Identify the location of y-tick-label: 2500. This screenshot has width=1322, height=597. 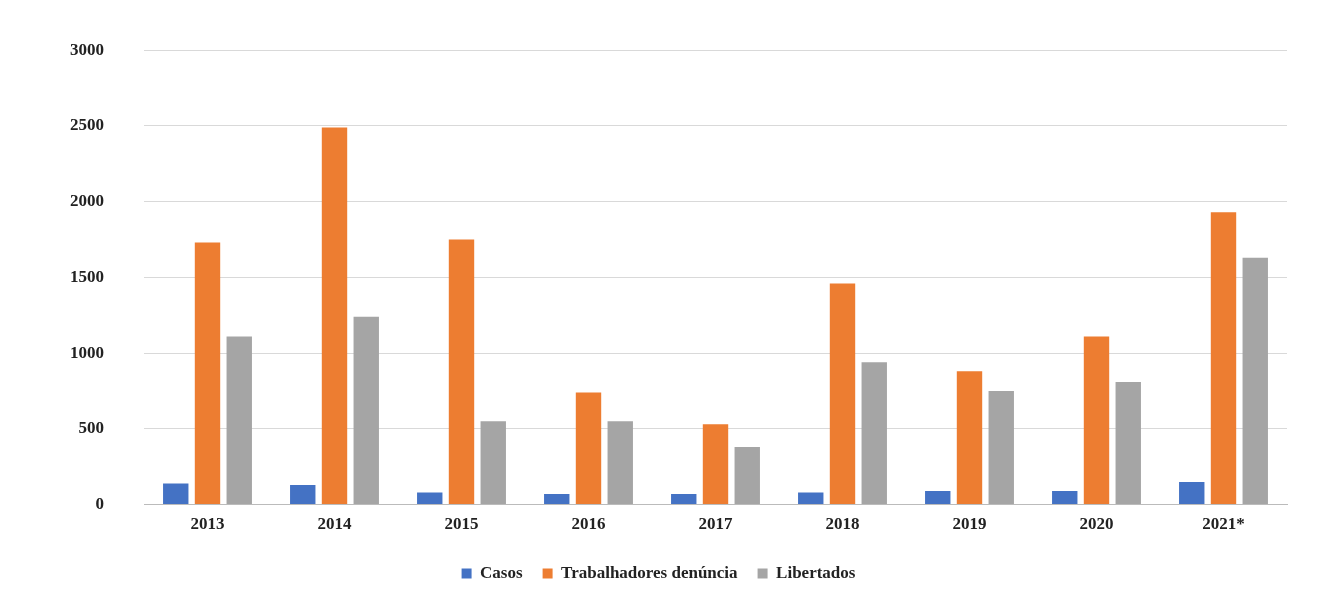
(87, 125).